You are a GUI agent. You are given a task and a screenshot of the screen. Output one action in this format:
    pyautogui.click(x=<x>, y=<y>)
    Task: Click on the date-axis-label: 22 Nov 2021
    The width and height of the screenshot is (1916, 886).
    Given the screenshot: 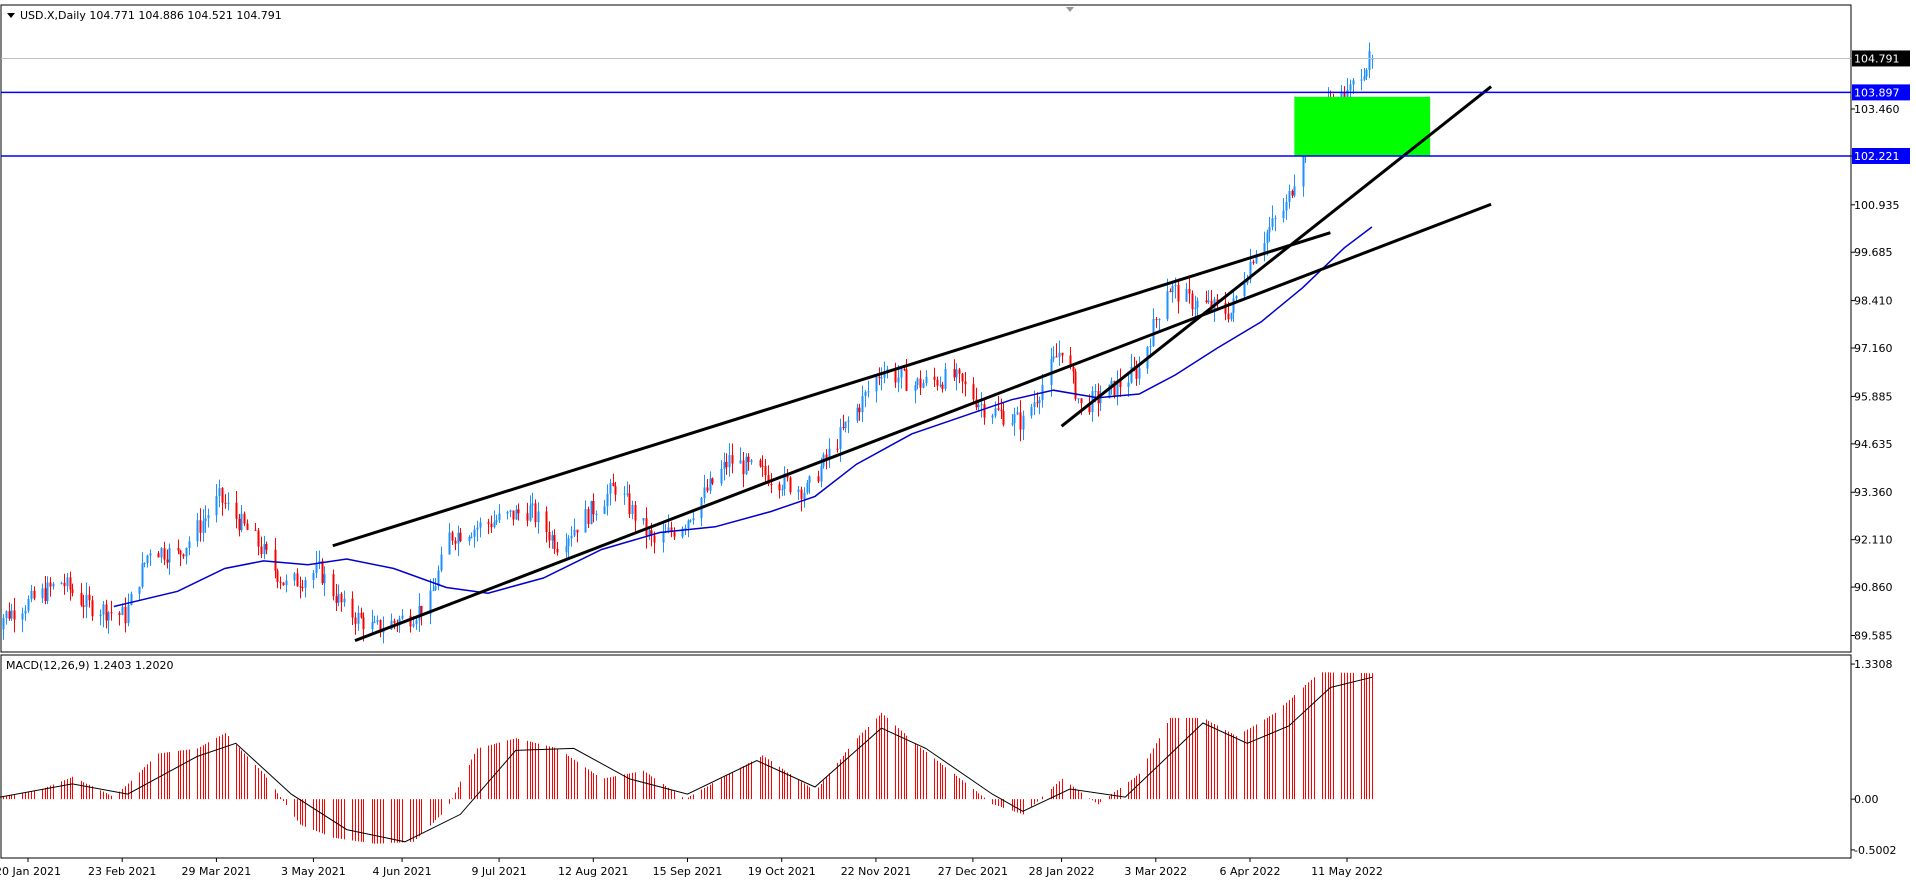 What is the action you would take?
    pyautogui.click(x=876, y=871)
    